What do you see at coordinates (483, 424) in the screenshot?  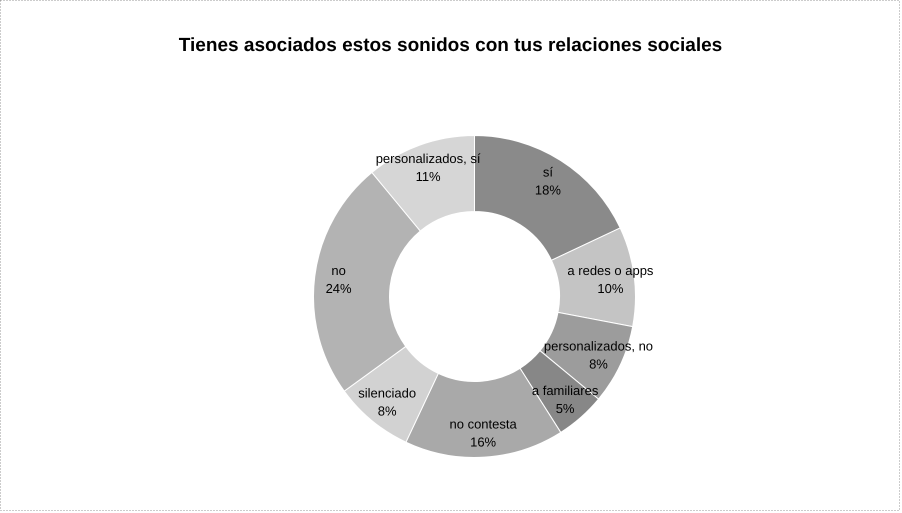 I see `slice-label: no contesta` at bounding box center [483, 424].